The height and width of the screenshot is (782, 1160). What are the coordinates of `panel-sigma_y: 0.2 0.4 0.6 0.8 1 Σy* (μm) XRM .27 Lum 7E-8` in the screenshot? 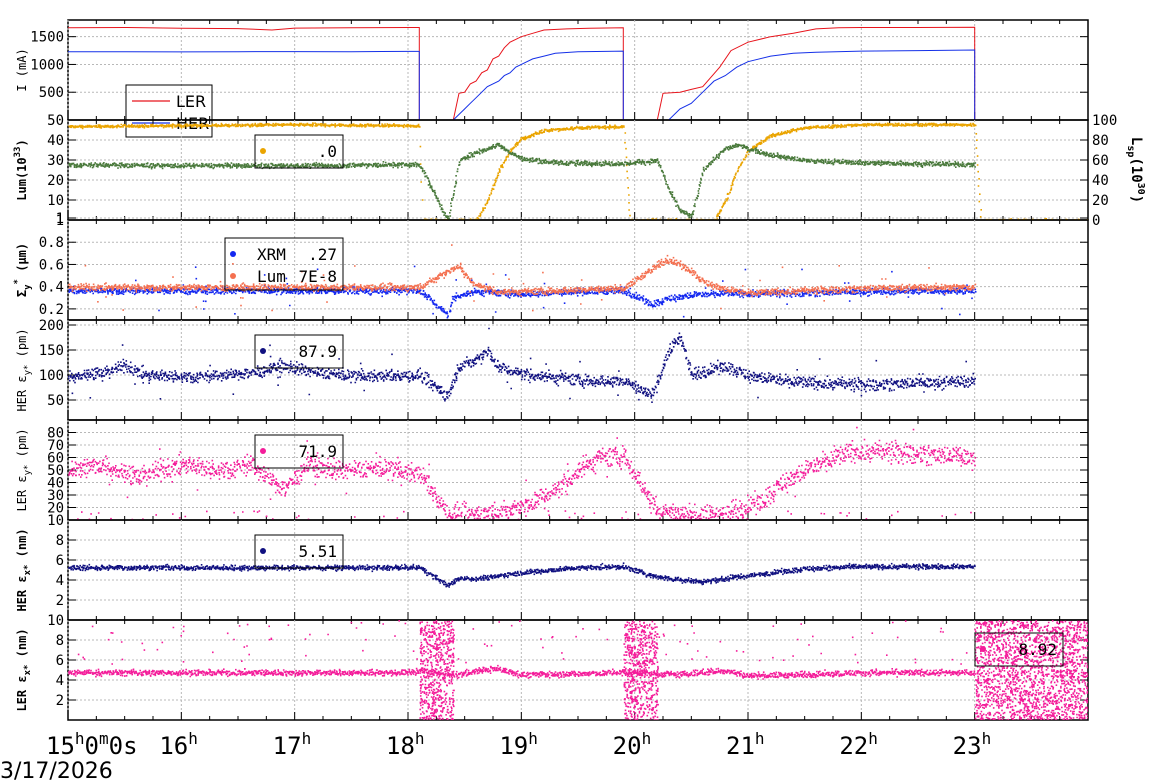 It's located at (551, 267).